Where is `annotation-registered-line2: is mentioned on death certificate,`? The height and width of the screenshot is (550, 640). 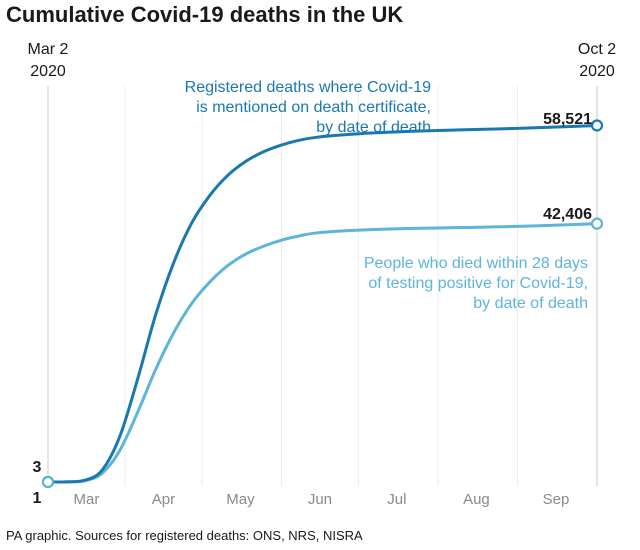 annotation-registered-line2: is mentioned on death certificate, is located at coordinates (313, 107).